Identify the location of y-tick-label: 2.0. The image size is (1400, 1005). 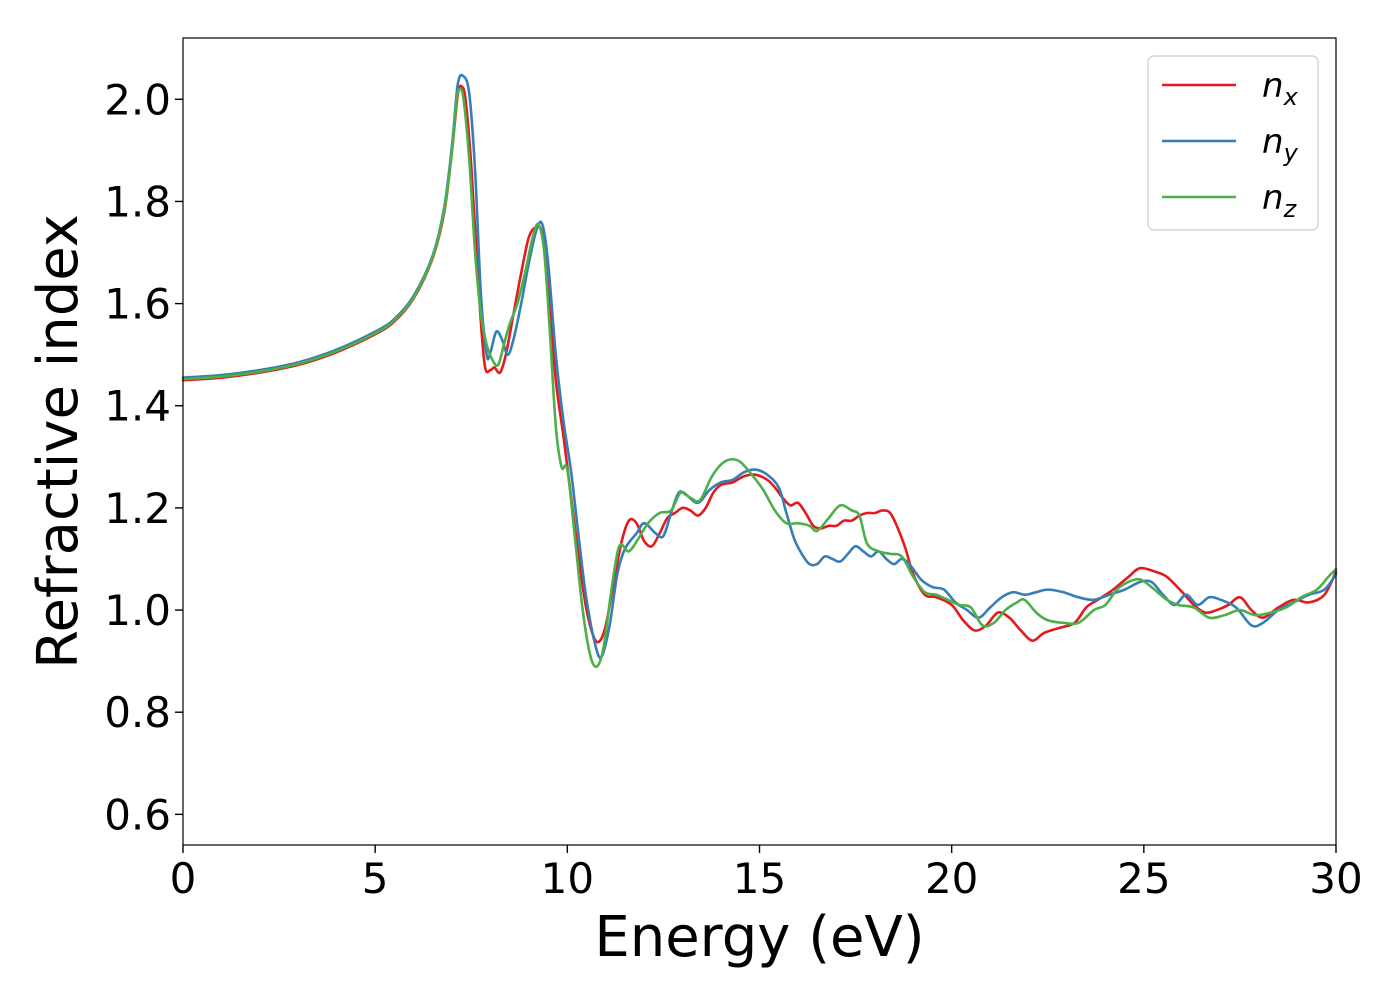
(137, 99).